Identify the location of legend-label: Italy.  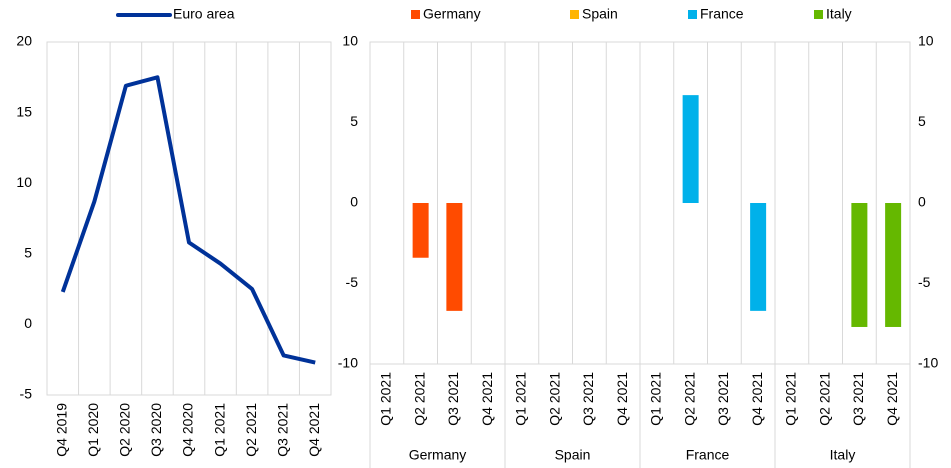
(839, 14).